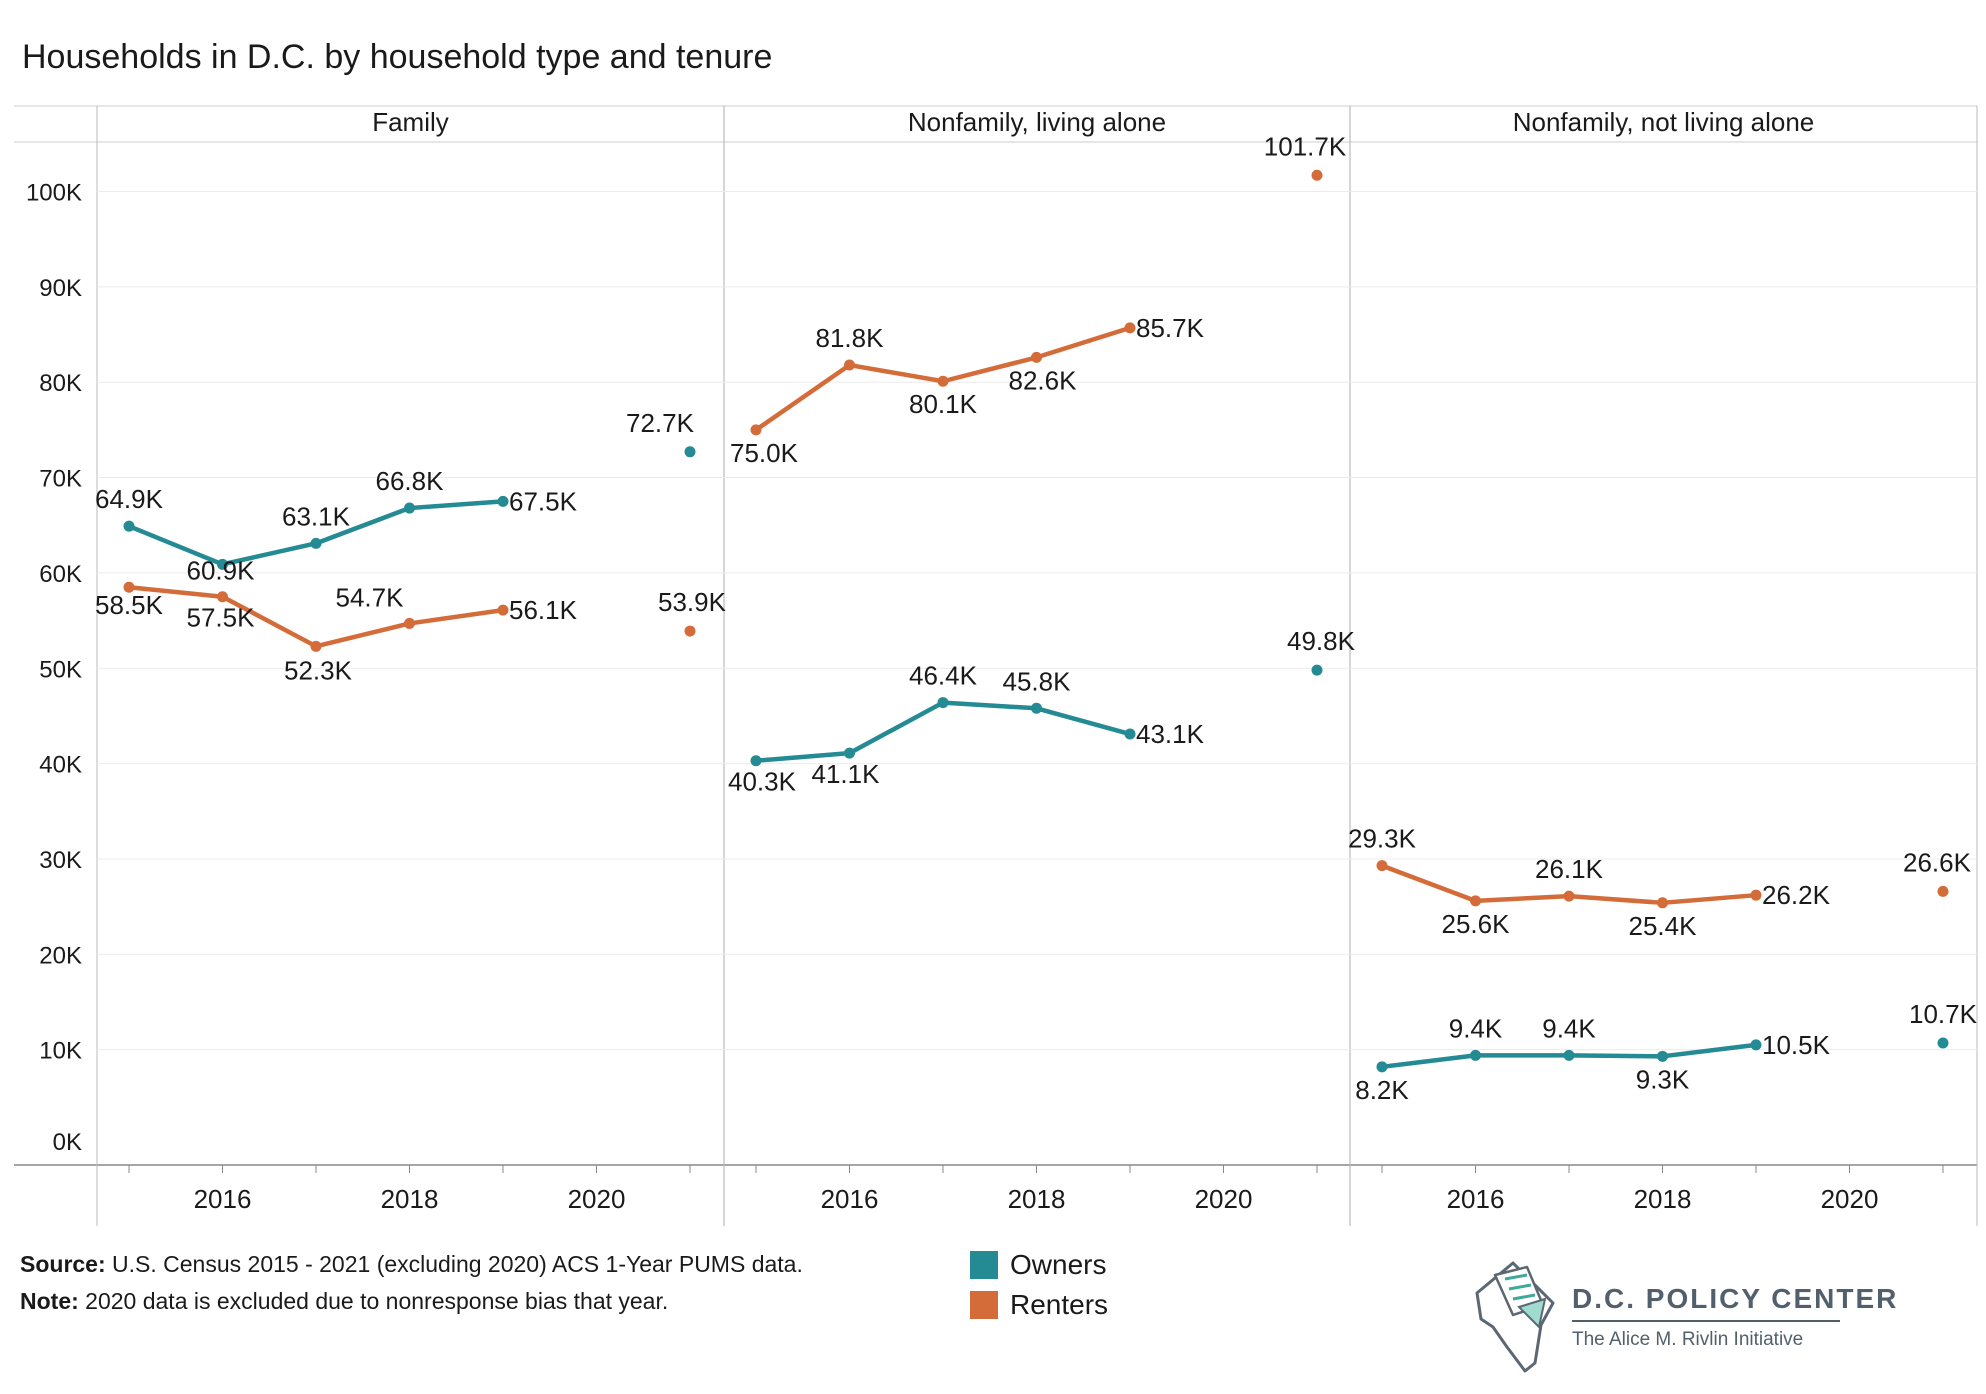 The width and height of the screenshot is (1986, 1394). I want to click on point-nonfamily-not-living-alone-owners-2017, so click(1569, 1055).